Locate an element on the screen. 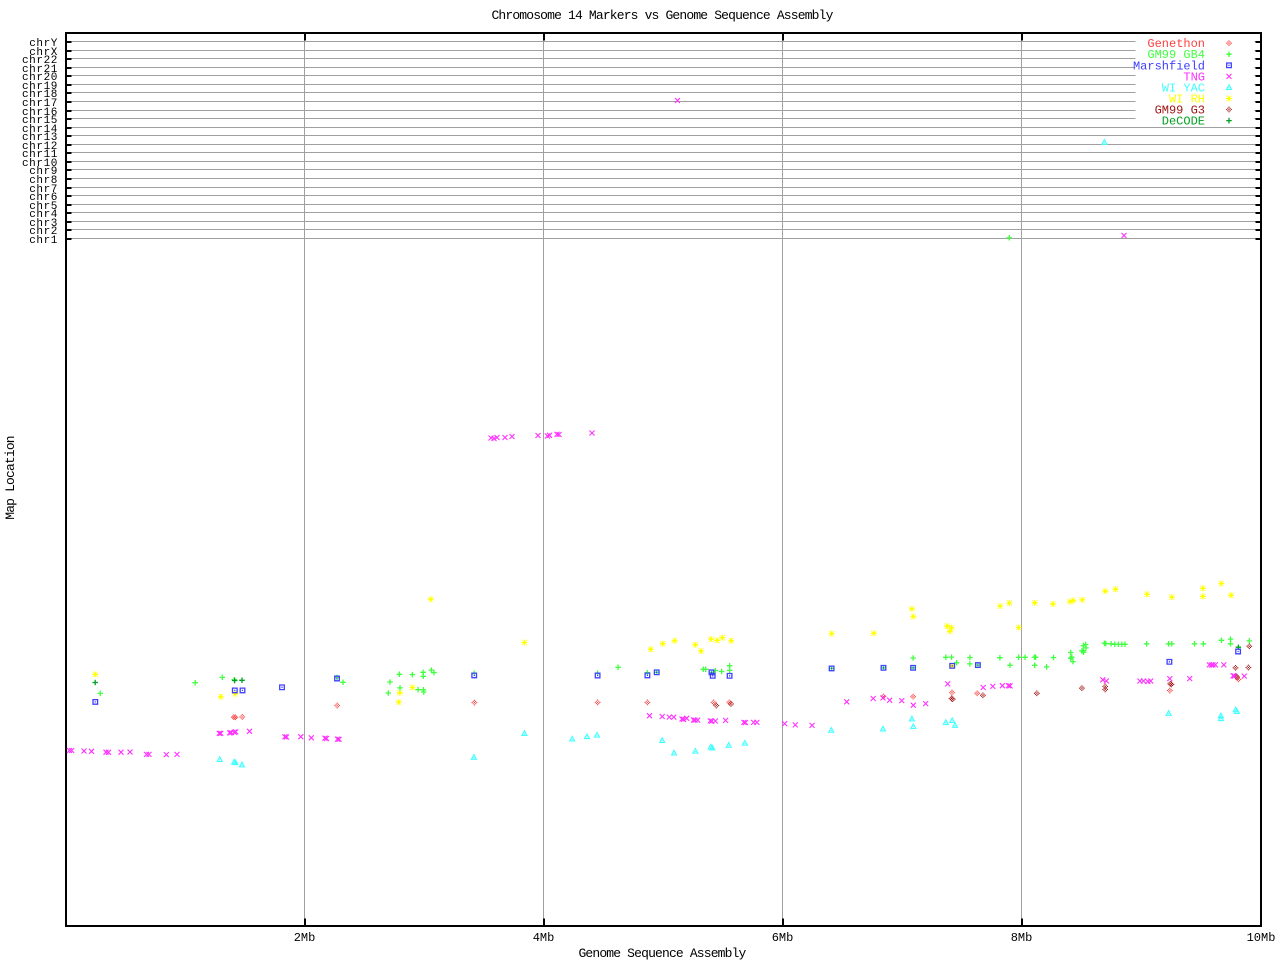 This screenshot has height=965, width=1280. svg-text: 6Mb is located at coordinates (783, 938).